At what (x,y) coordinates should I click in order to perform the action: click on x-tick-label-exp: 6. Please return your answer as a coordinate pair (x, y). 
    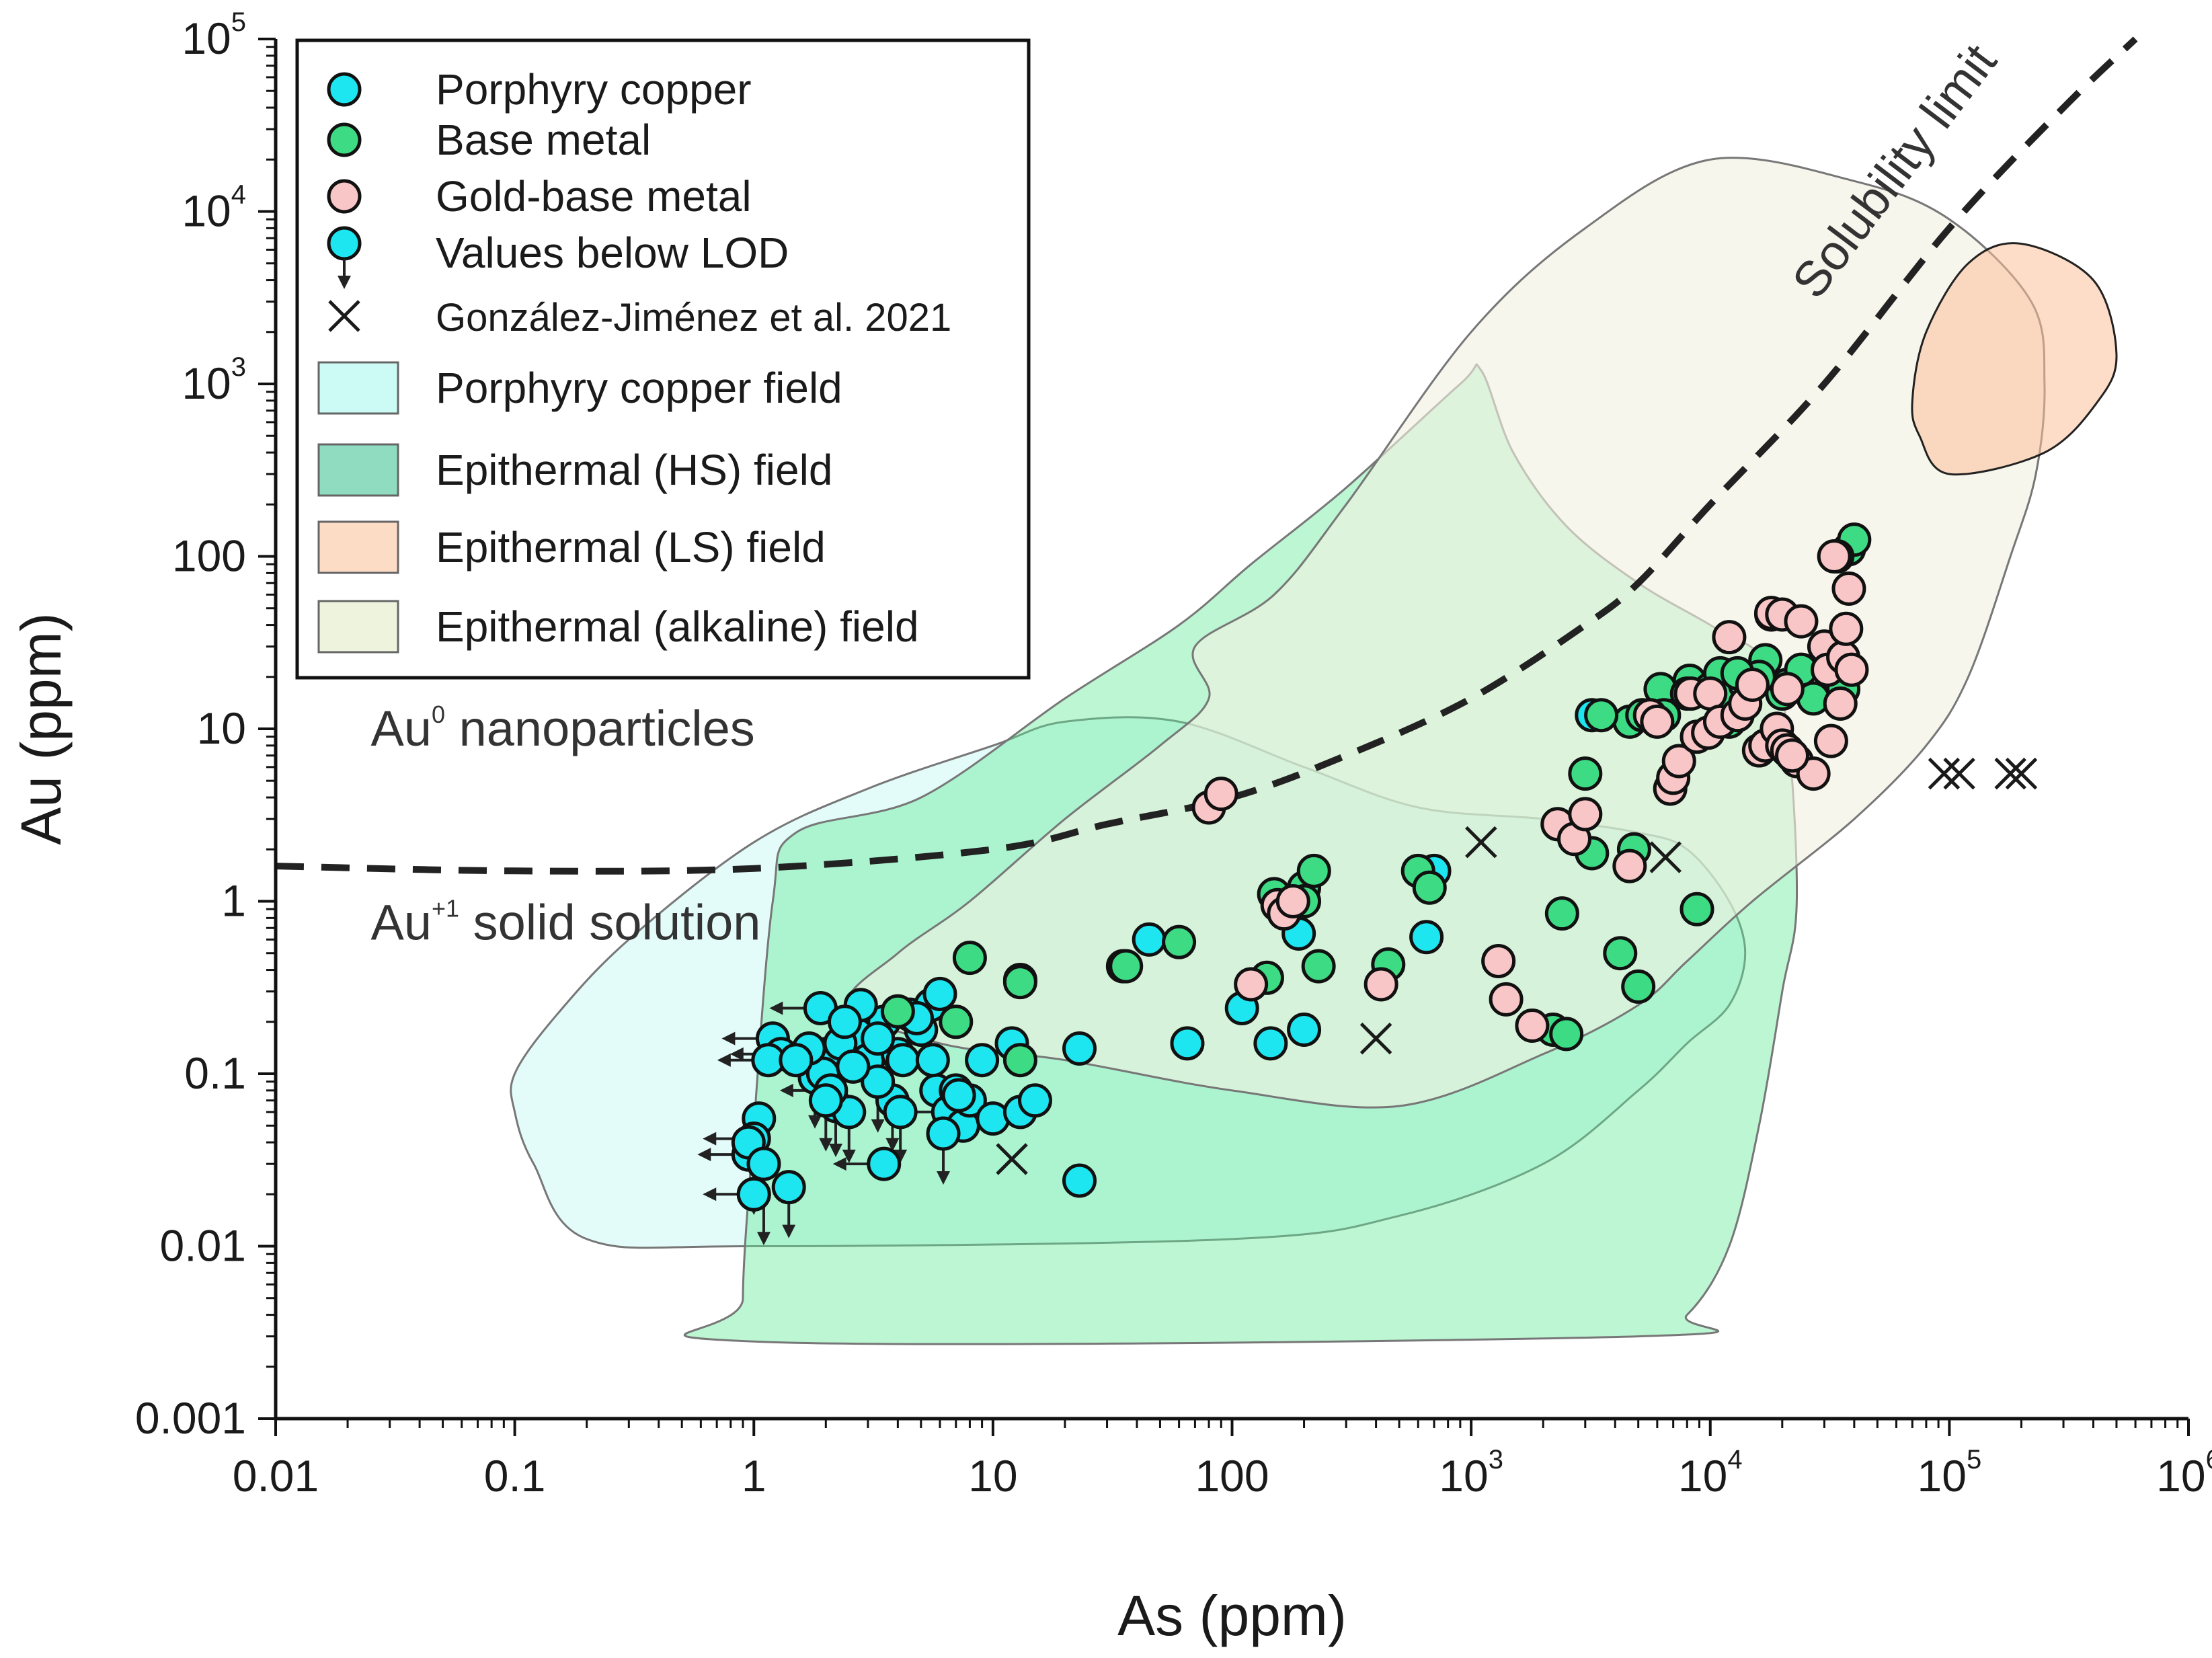
    Looking at the image, I should click on (2209, 1459).